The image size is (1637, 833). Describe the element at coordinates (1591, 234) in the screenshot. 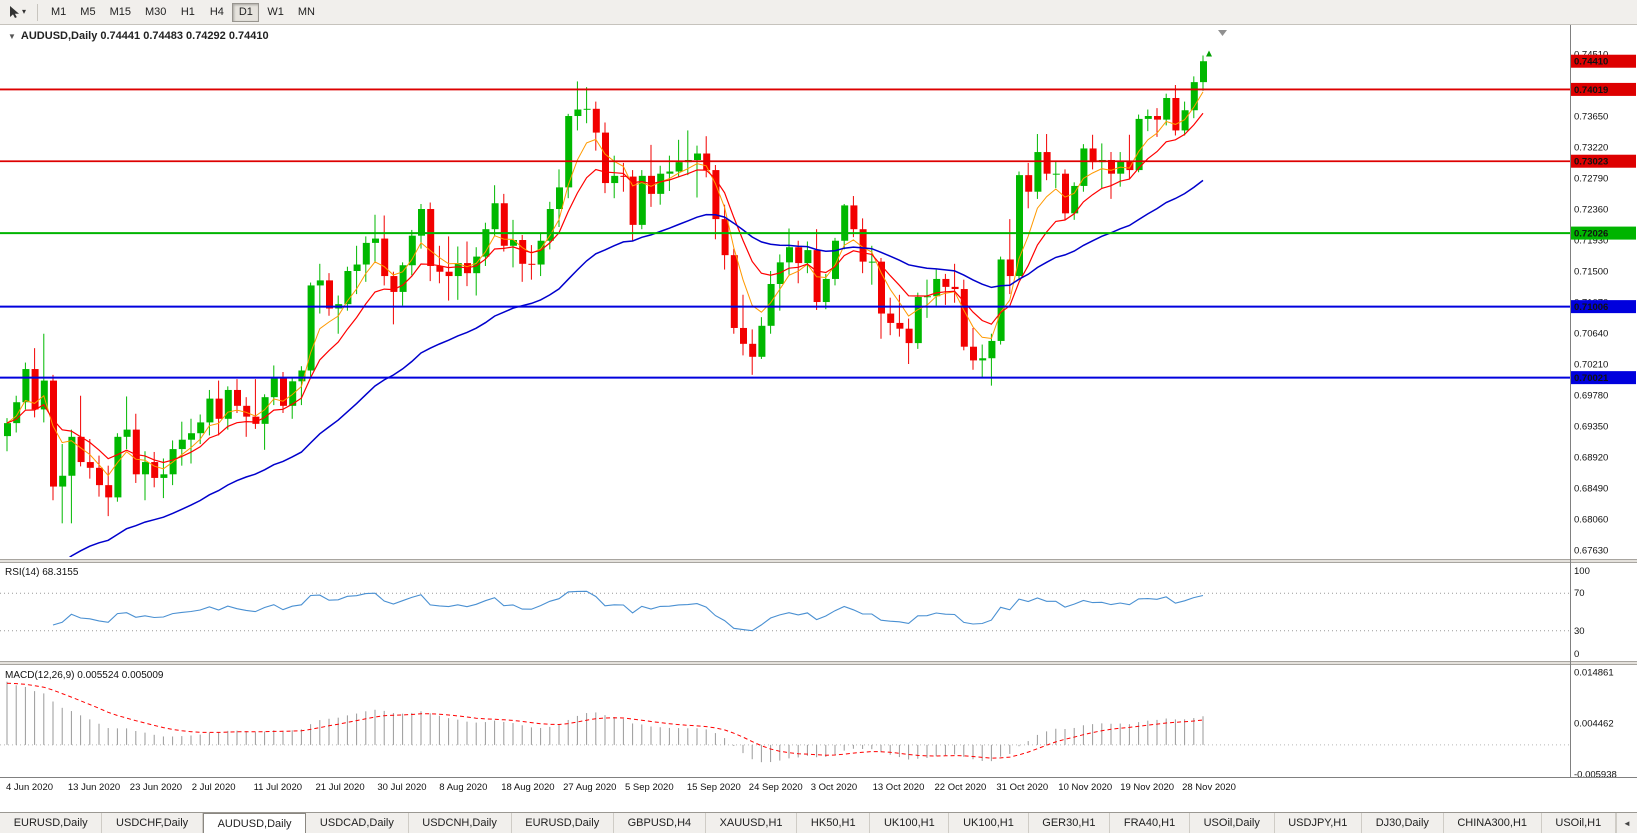

I see `svg-text: 0.72026` at that location.